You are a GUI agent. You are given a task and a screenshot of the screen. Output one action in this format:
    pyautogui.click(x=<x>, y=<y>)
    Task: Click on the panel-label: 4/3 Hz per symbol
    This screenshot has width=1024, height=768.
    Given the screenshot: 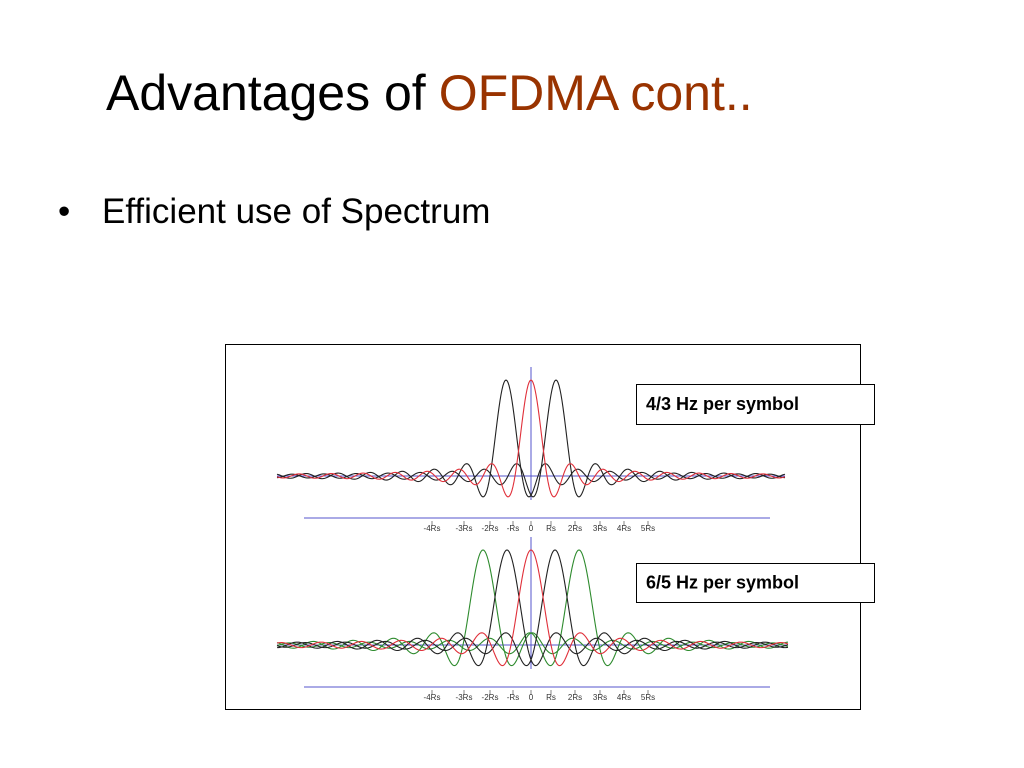 What is the action you would take?
    pyautogui.click(x=722, y=404)
    